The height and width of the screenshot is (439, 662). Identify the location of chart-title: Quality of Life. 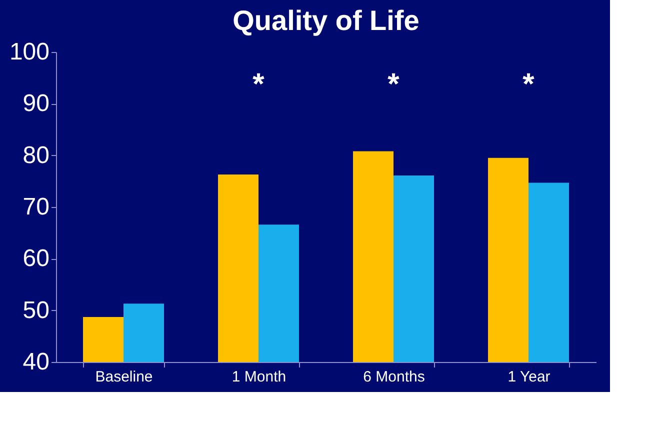
(326, 20).